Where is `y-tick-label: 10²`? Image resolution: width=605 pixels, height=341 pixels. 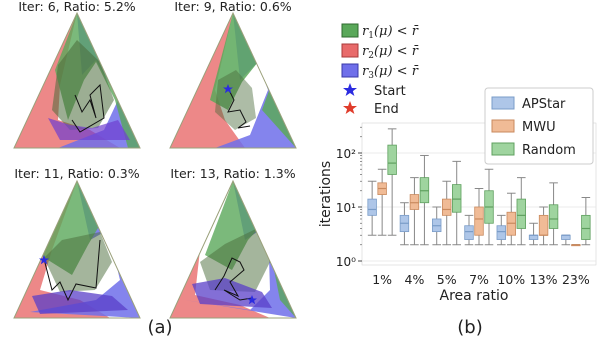
y-tick-label: 10² is located at coordinates (346, 154).